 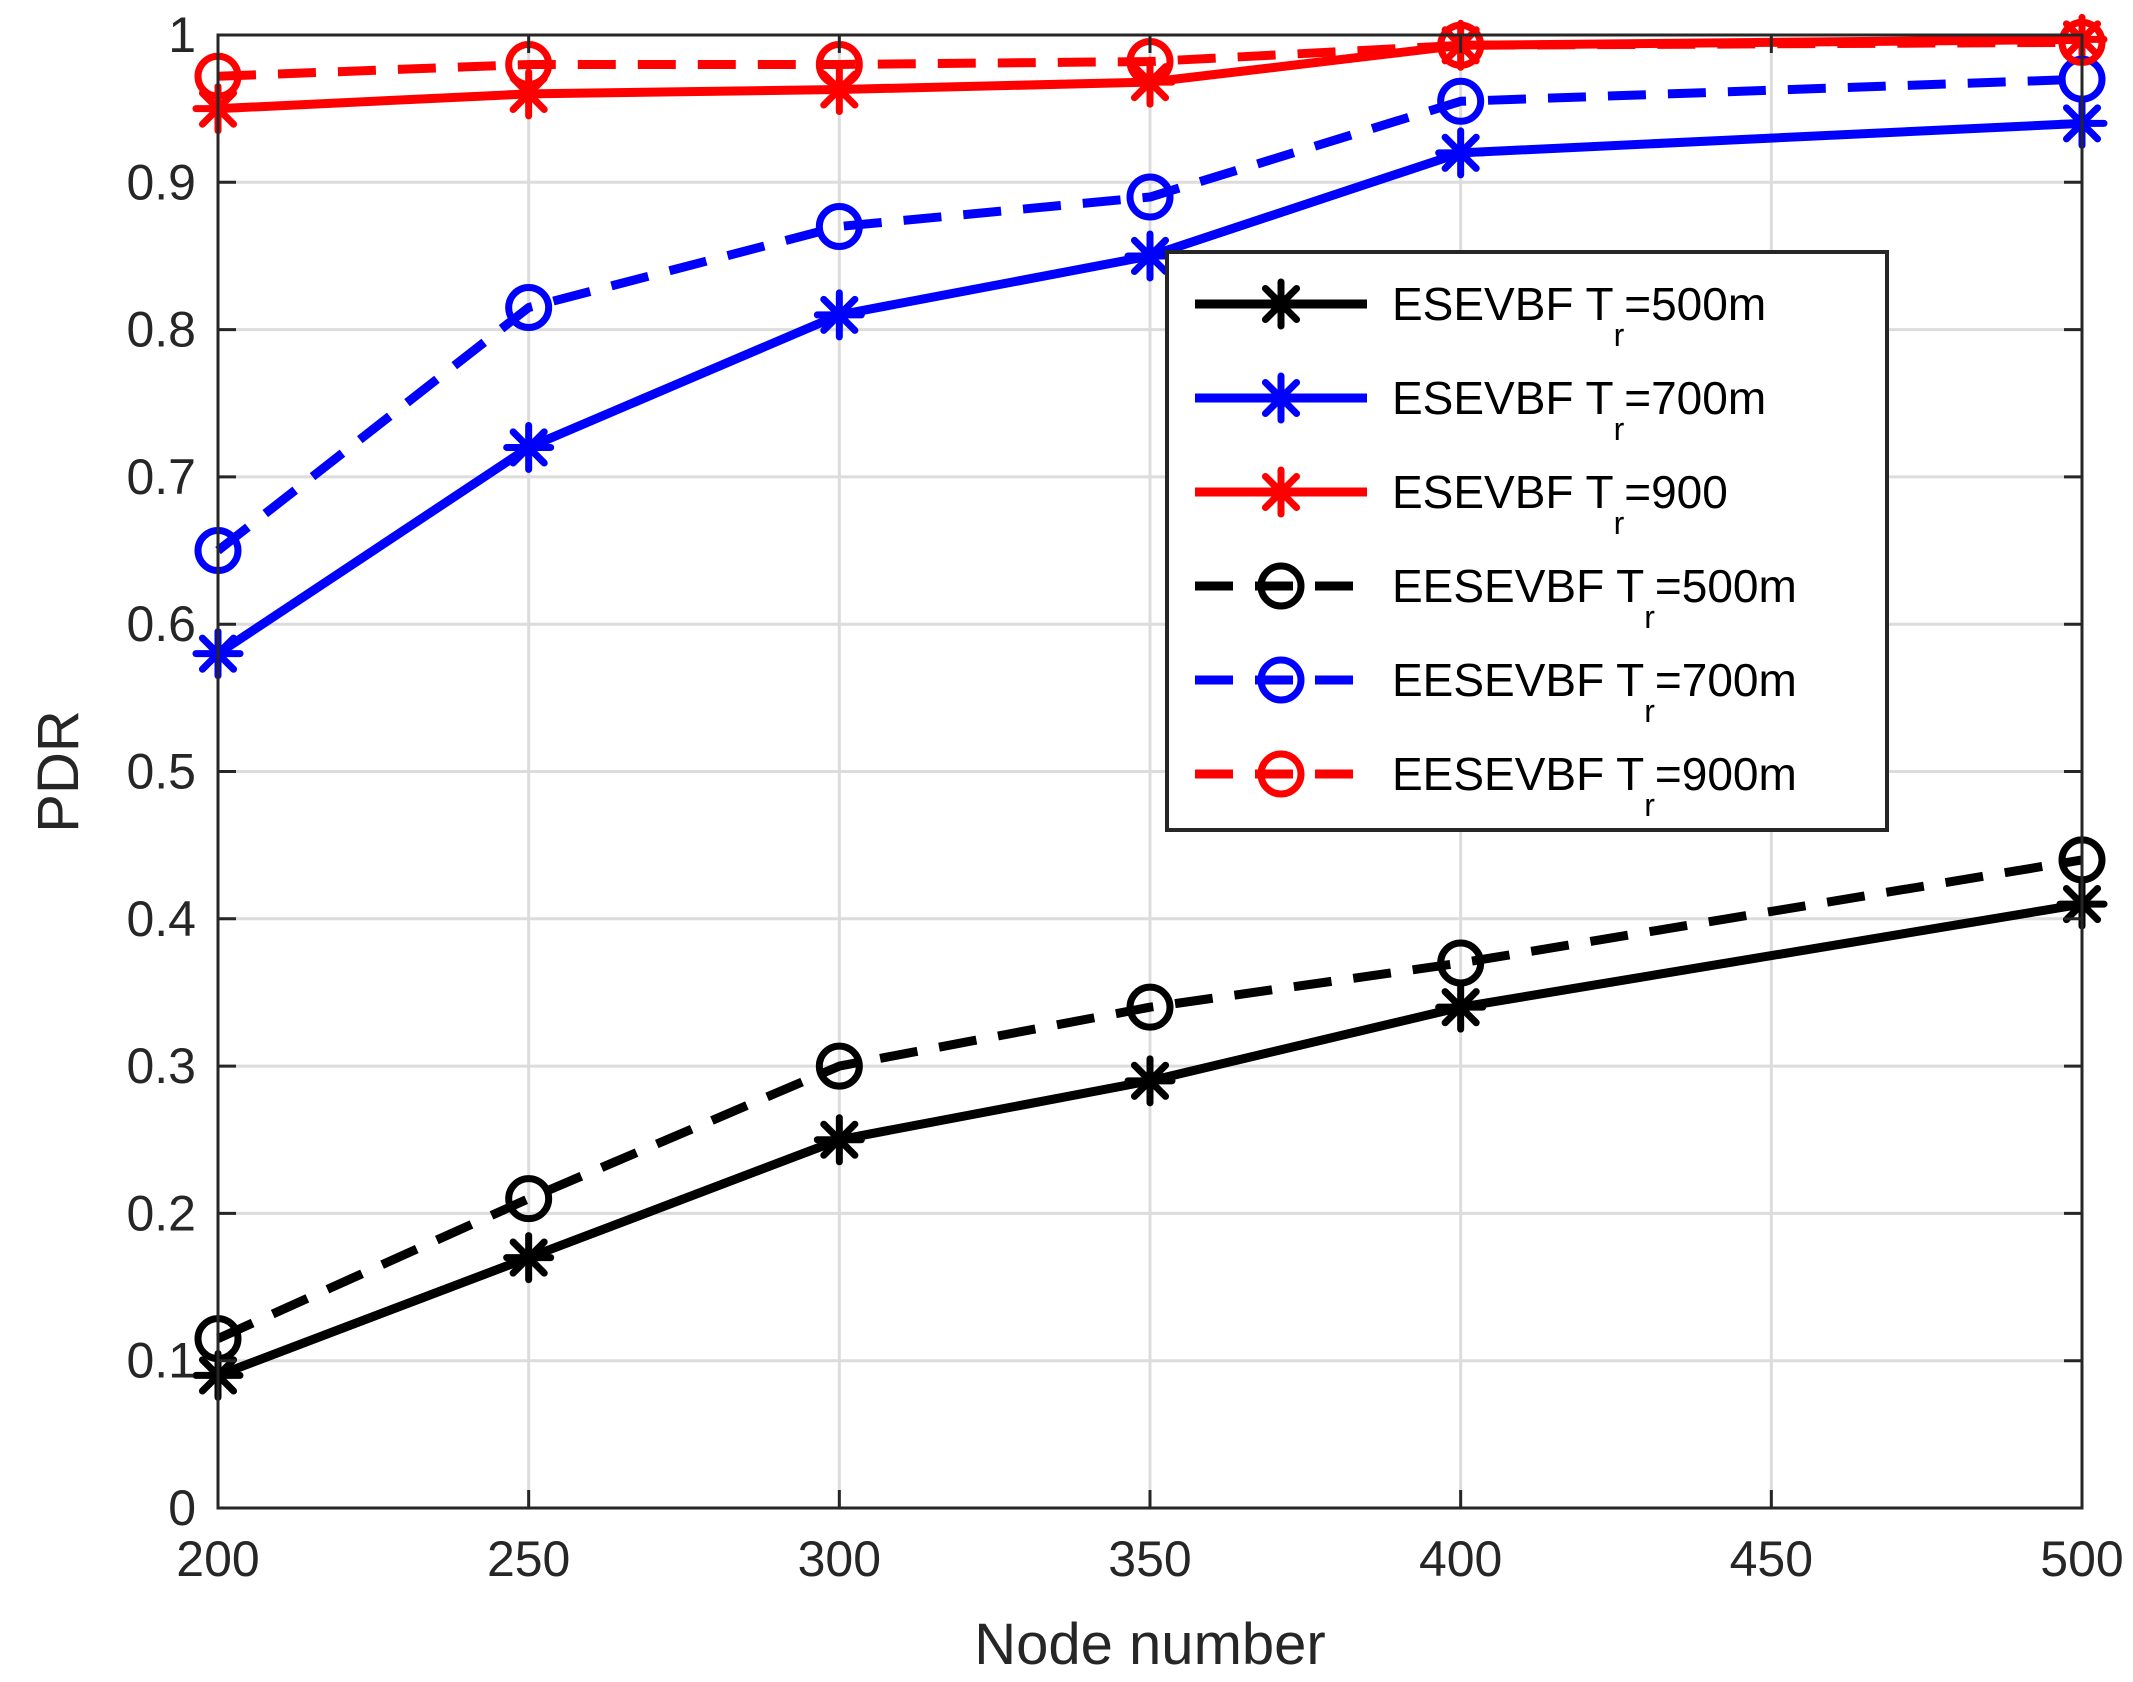 What do you see at coordinates (1579, 409) in the screenshot?
I see `legend-label: ESEVBF Tr=700m` at bounding box center [1579, 409].